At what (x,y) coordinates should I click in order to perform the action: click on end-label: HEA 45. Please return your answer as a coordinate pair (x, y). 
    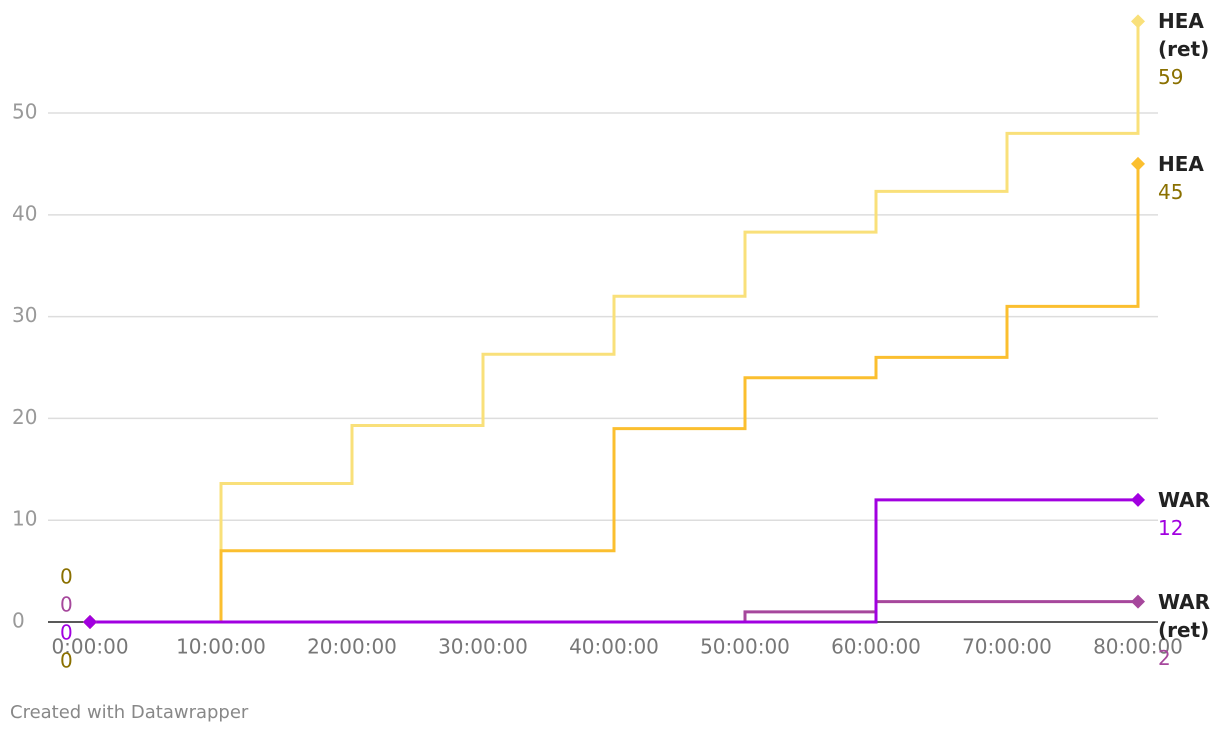
    Looking at the image, I should click on (1187, 178).